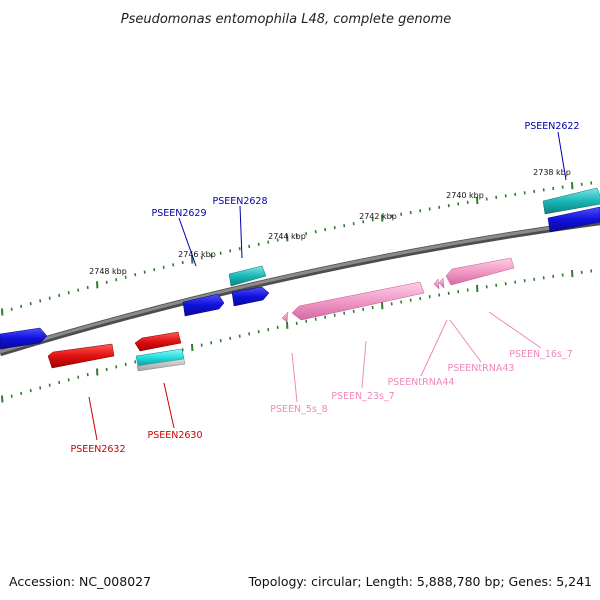 This screenshot has width=600, height=600. What do you see at coordinates (80, 581) in the screenshot?
I see `accession-text: Accession: NC_008027` at bounding box center [80, 581].